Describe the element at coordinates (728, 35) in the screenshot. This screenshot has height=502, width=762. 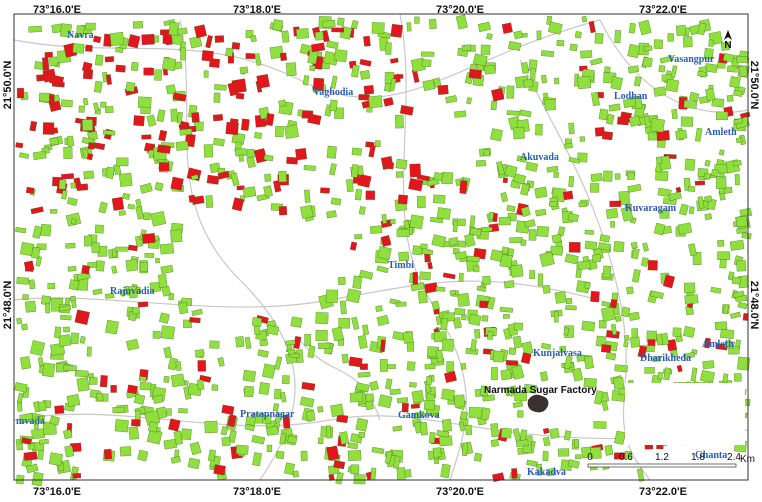
I see `north-arrow` at that location.